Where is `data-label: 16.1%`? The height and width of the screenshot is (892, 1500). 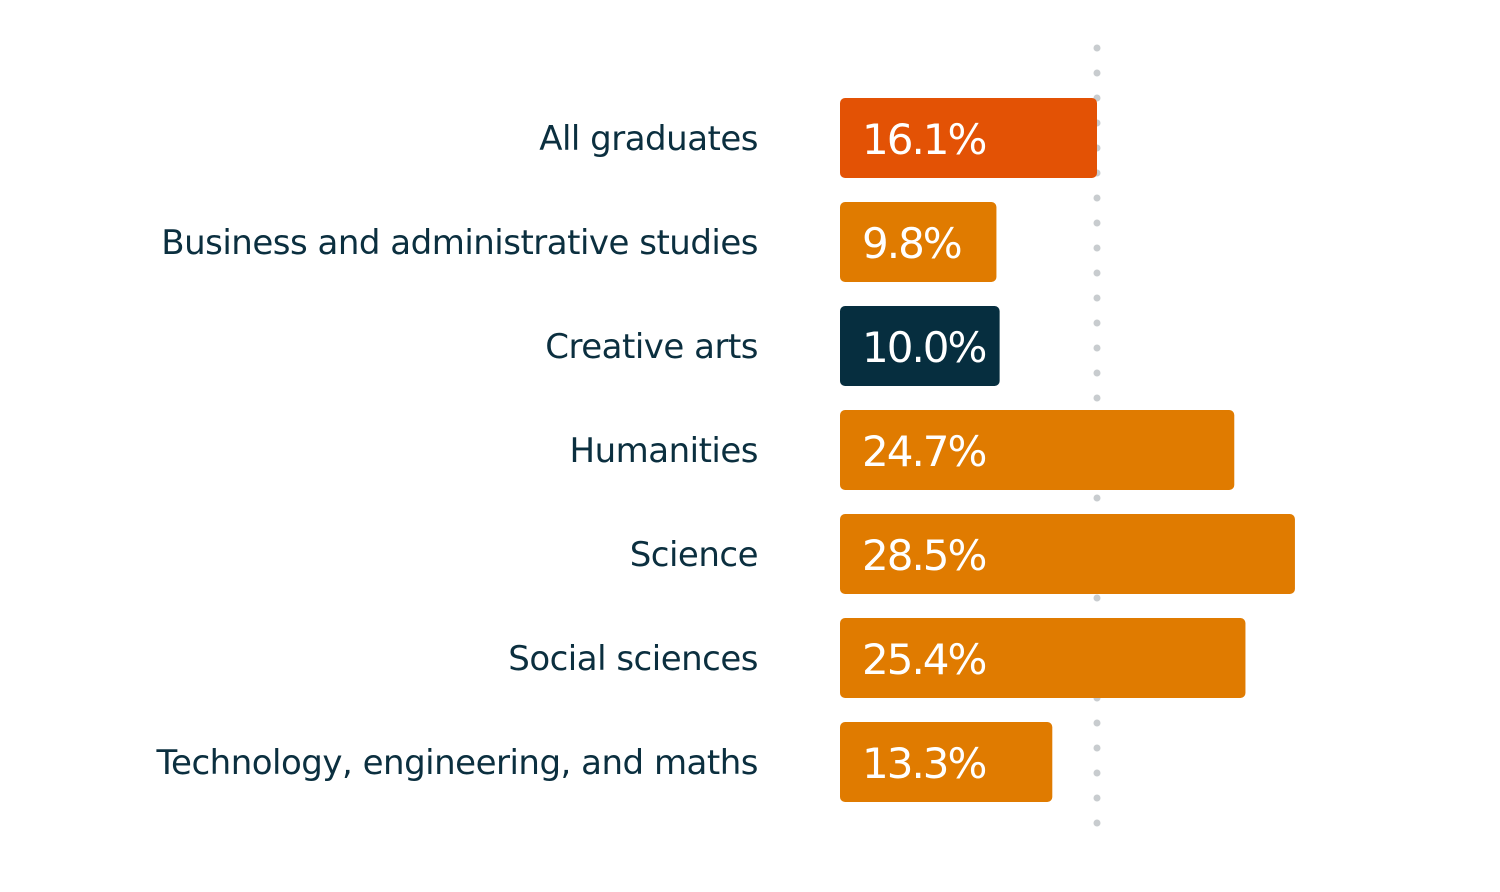 data-label: 16.1% is located at coordinates (924, 139).